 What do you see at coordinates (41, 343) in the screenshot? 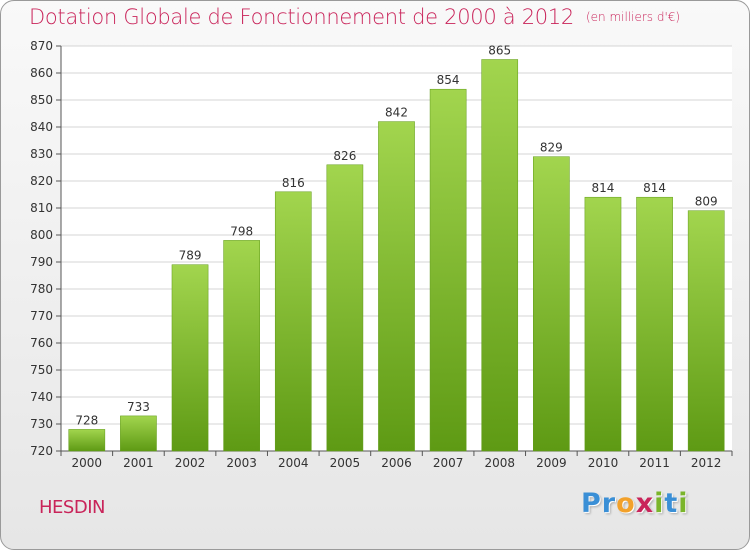
I see `y-tick-label: 760` at bounding box center [41, 343].